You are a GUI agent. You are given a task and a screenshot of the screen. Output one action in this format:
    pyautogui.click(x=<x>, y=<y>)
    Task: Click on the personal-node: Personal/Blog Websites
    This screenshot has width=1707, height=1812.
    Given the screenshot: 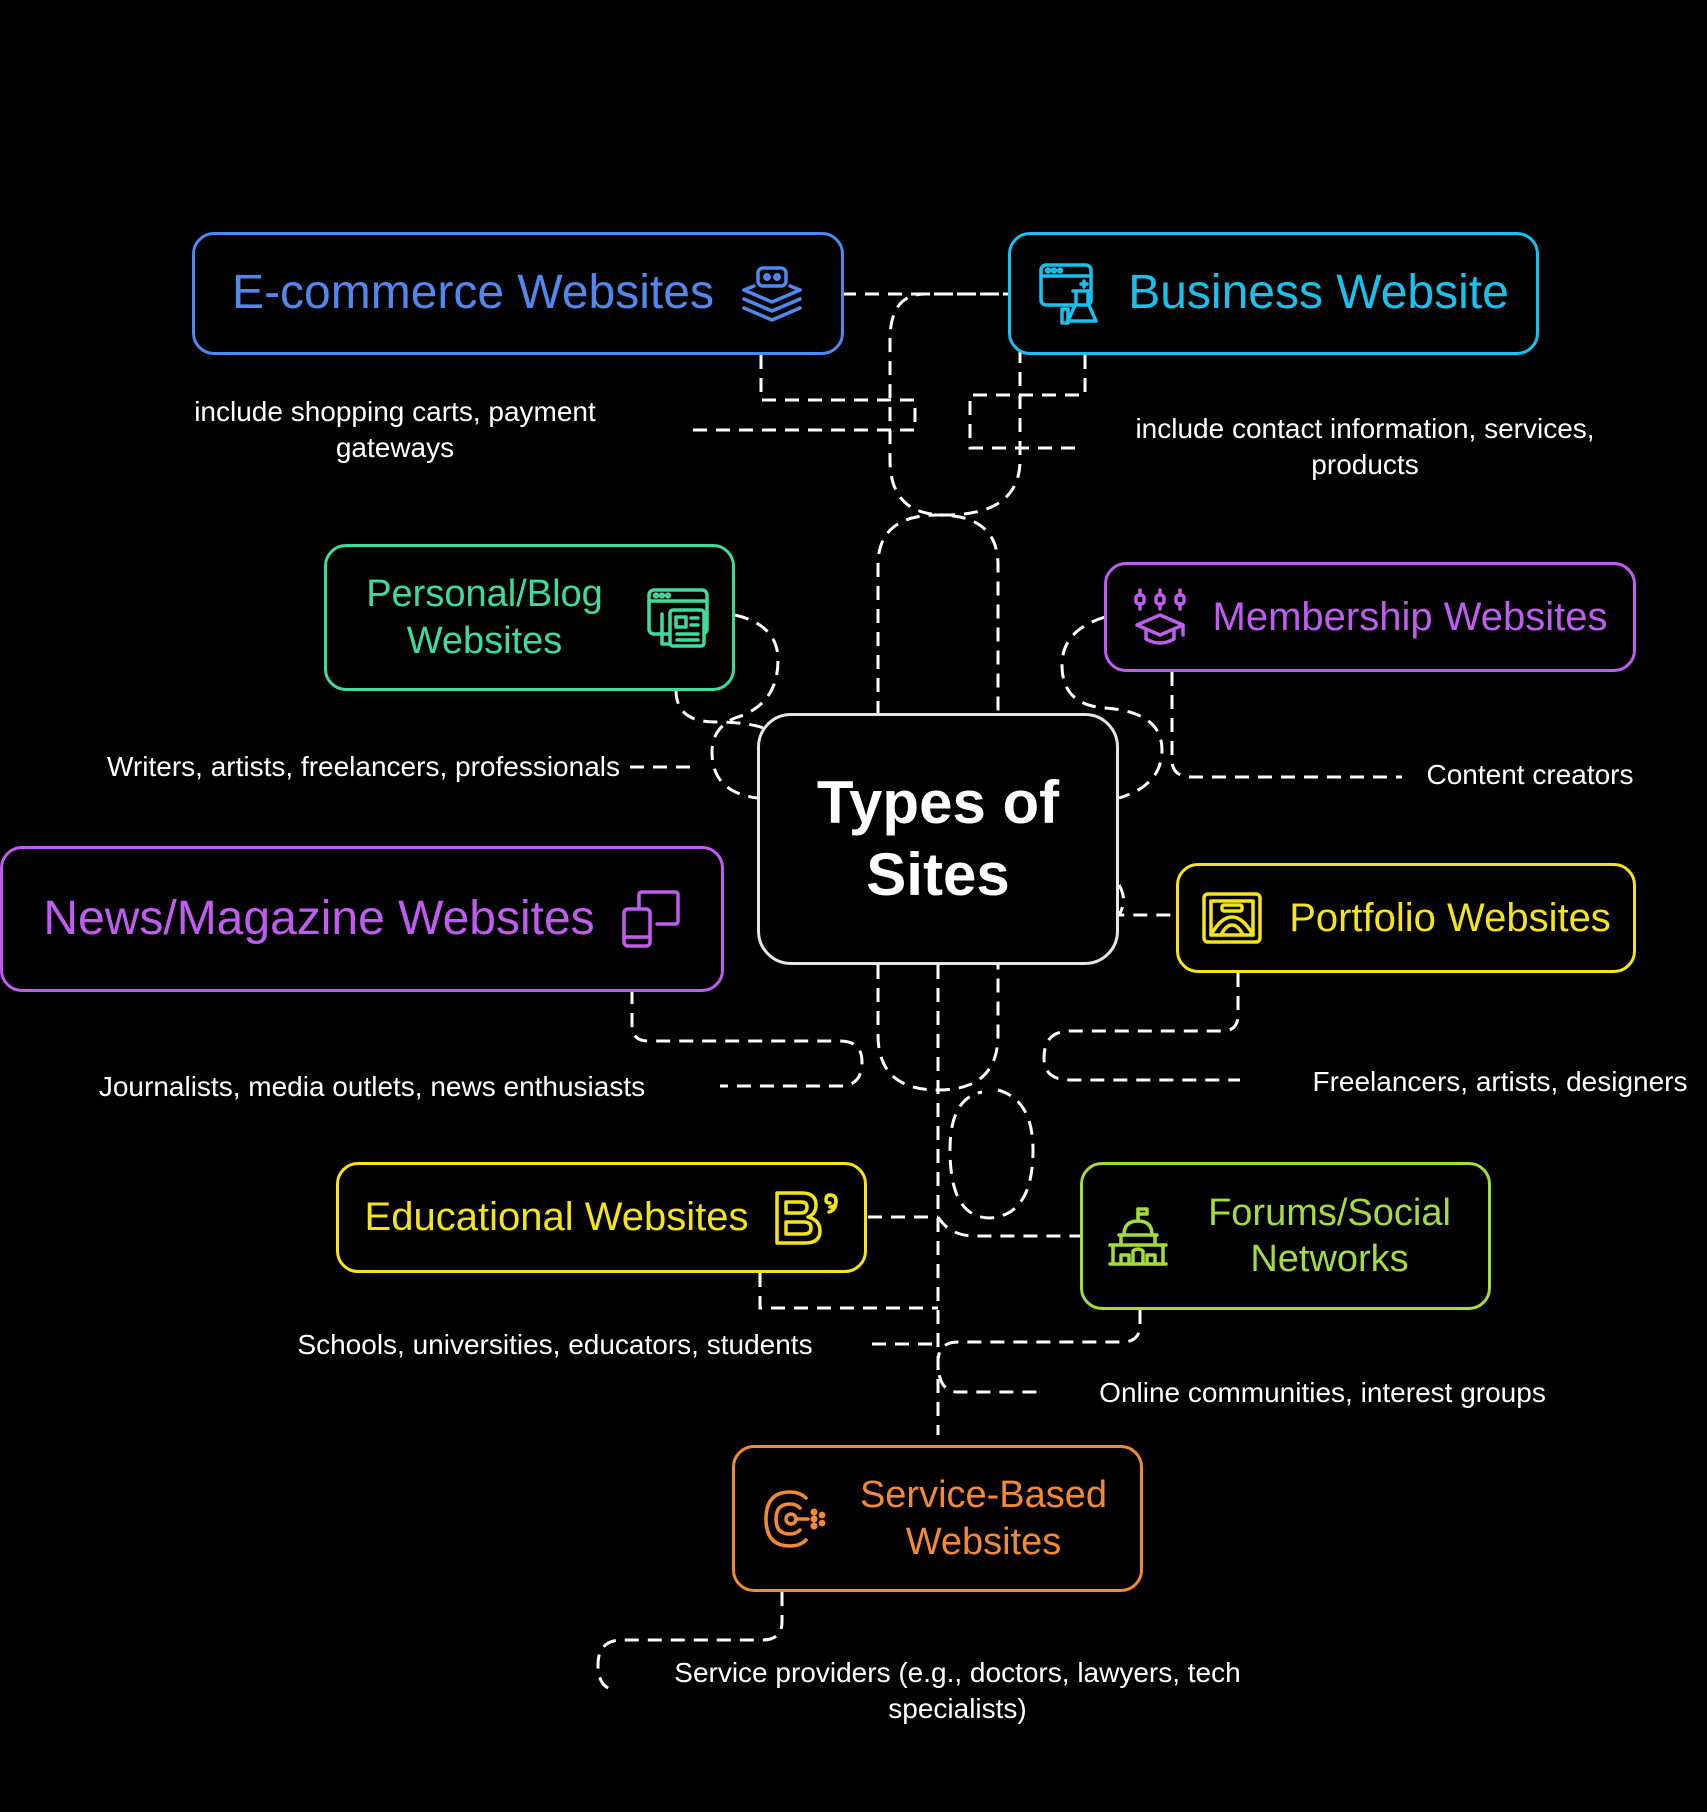 What is the action you would take?
    pyautogui.click(x=529, y=617)
    